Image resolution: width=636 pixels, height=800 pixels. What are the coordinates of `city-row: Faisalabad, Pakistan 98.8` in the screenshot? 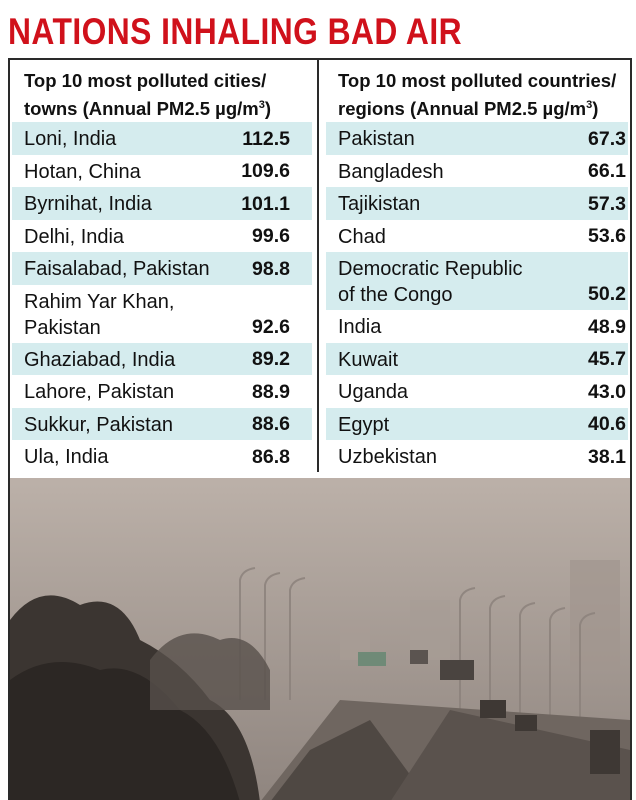 It's located at (162, 268).